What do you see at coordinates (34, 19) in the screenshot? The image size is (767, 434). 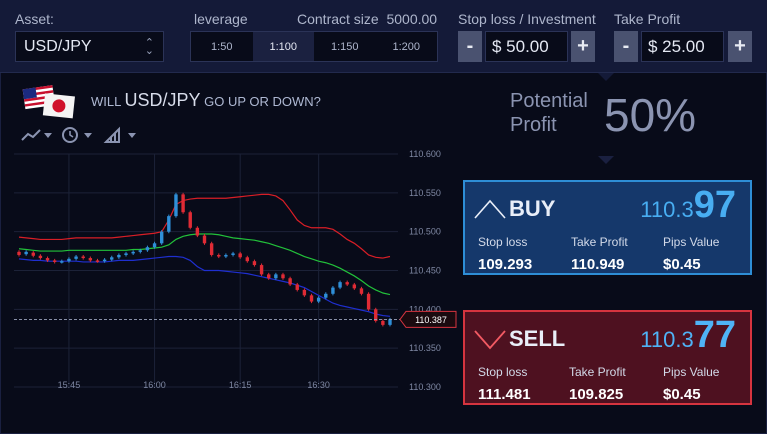 I see `asset-label: Asset:` at bounding box center [34, 19].